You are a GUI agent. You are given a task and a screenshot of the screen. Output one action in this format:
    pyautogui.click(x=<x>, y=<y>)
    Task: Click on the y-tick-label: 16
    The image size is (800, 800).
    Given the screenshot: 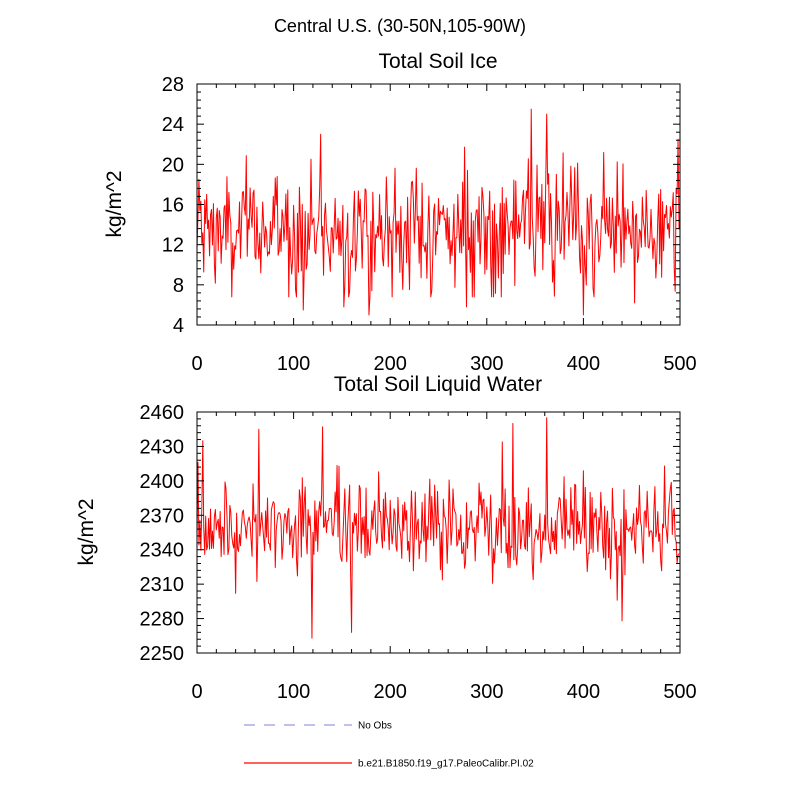 What is the action you would take?
    pyautogui.click(x=173, y=206)
    